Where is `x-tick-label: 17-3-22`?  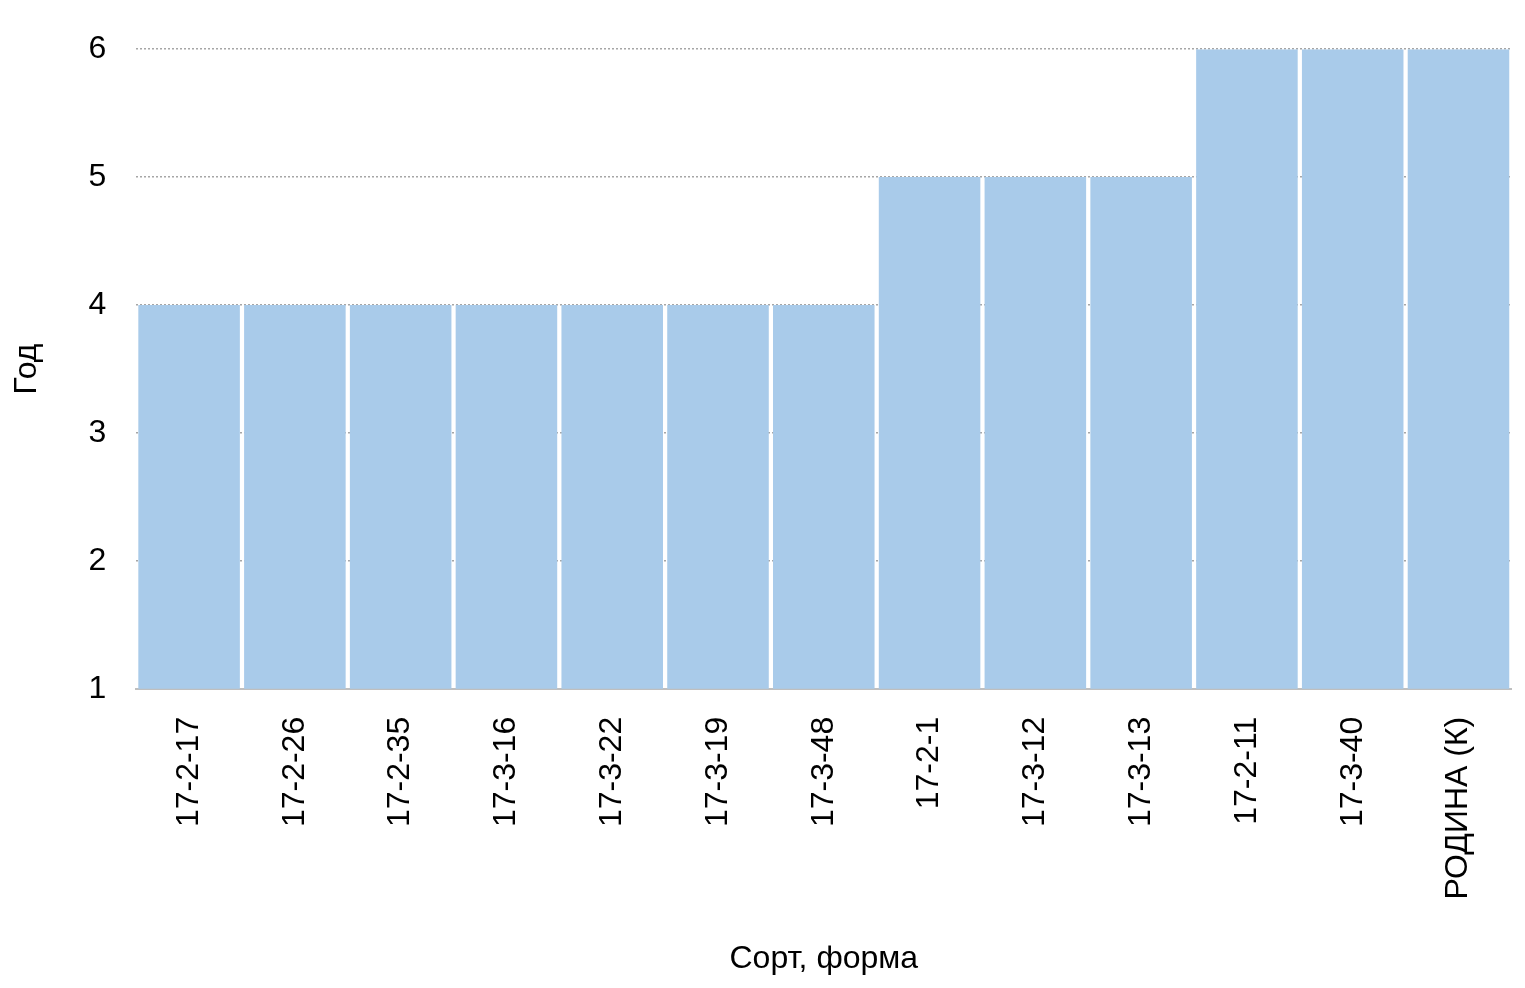 x-tick-label: 17-3-22 is located at coordinates (610, 772).